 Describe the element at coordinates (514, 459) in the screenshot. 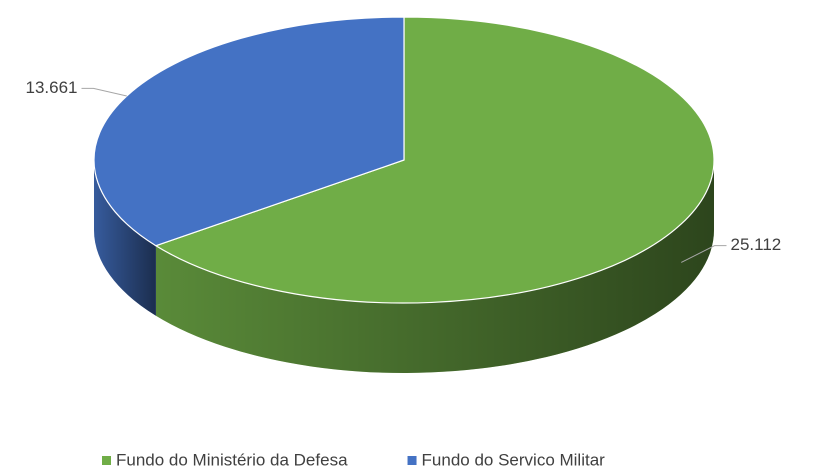

I see `legend-label: Fundo do Servico Militar` at that location.